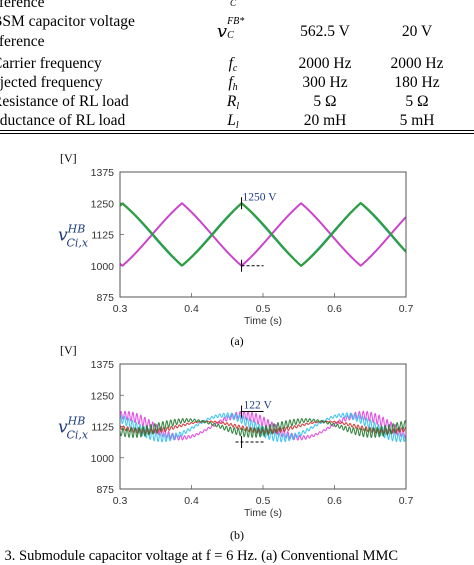 The image size is (474, 565). Describe the element at coordinates (417, 82) in the screenshot. I see `value-proposed: 180 Hz` at that location.